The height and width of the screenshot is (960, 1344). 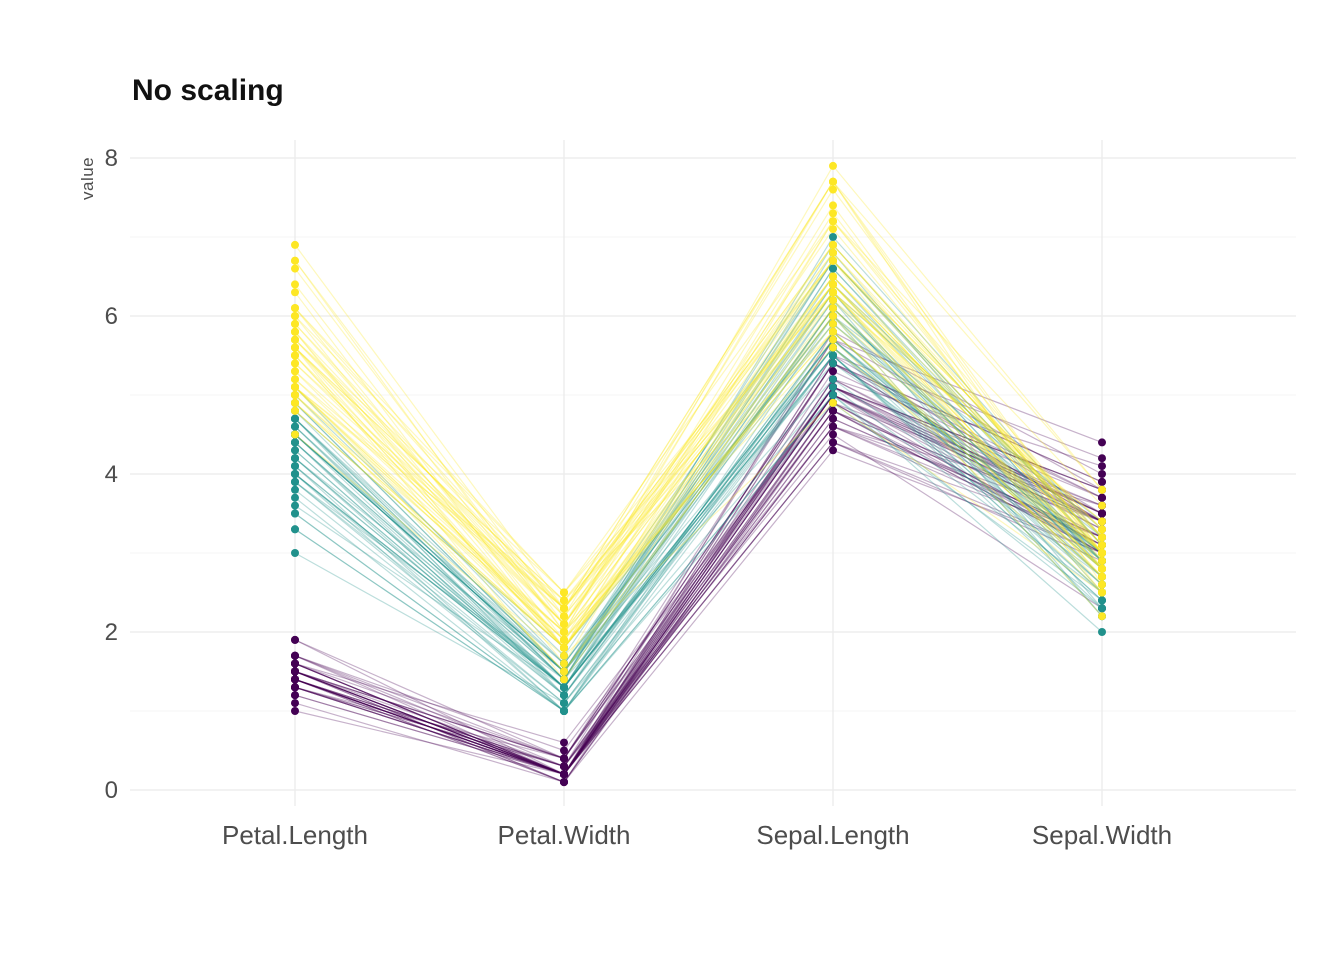 What do you see at coordinates (111, 790) in the screenshot?
I see `y-tick-label: 0` at bounding box center [111, 790].